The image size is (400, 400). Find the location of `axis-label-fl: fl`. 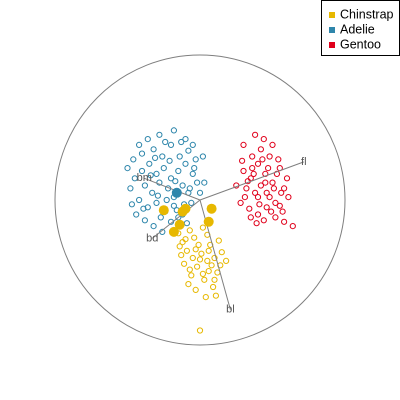

axis-label-fl: fl is located at coordinates (304, 162).